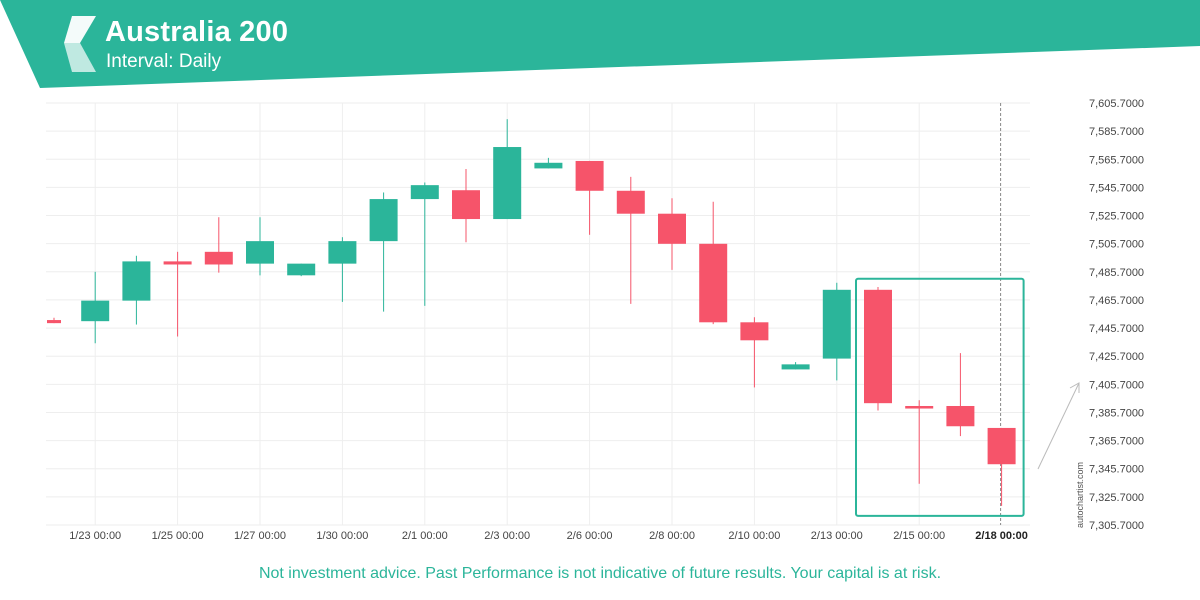  Describe the element at coordinates (1116, 442) in the screenshot. I see `y-tick-label: 7,365.7000` at that location.